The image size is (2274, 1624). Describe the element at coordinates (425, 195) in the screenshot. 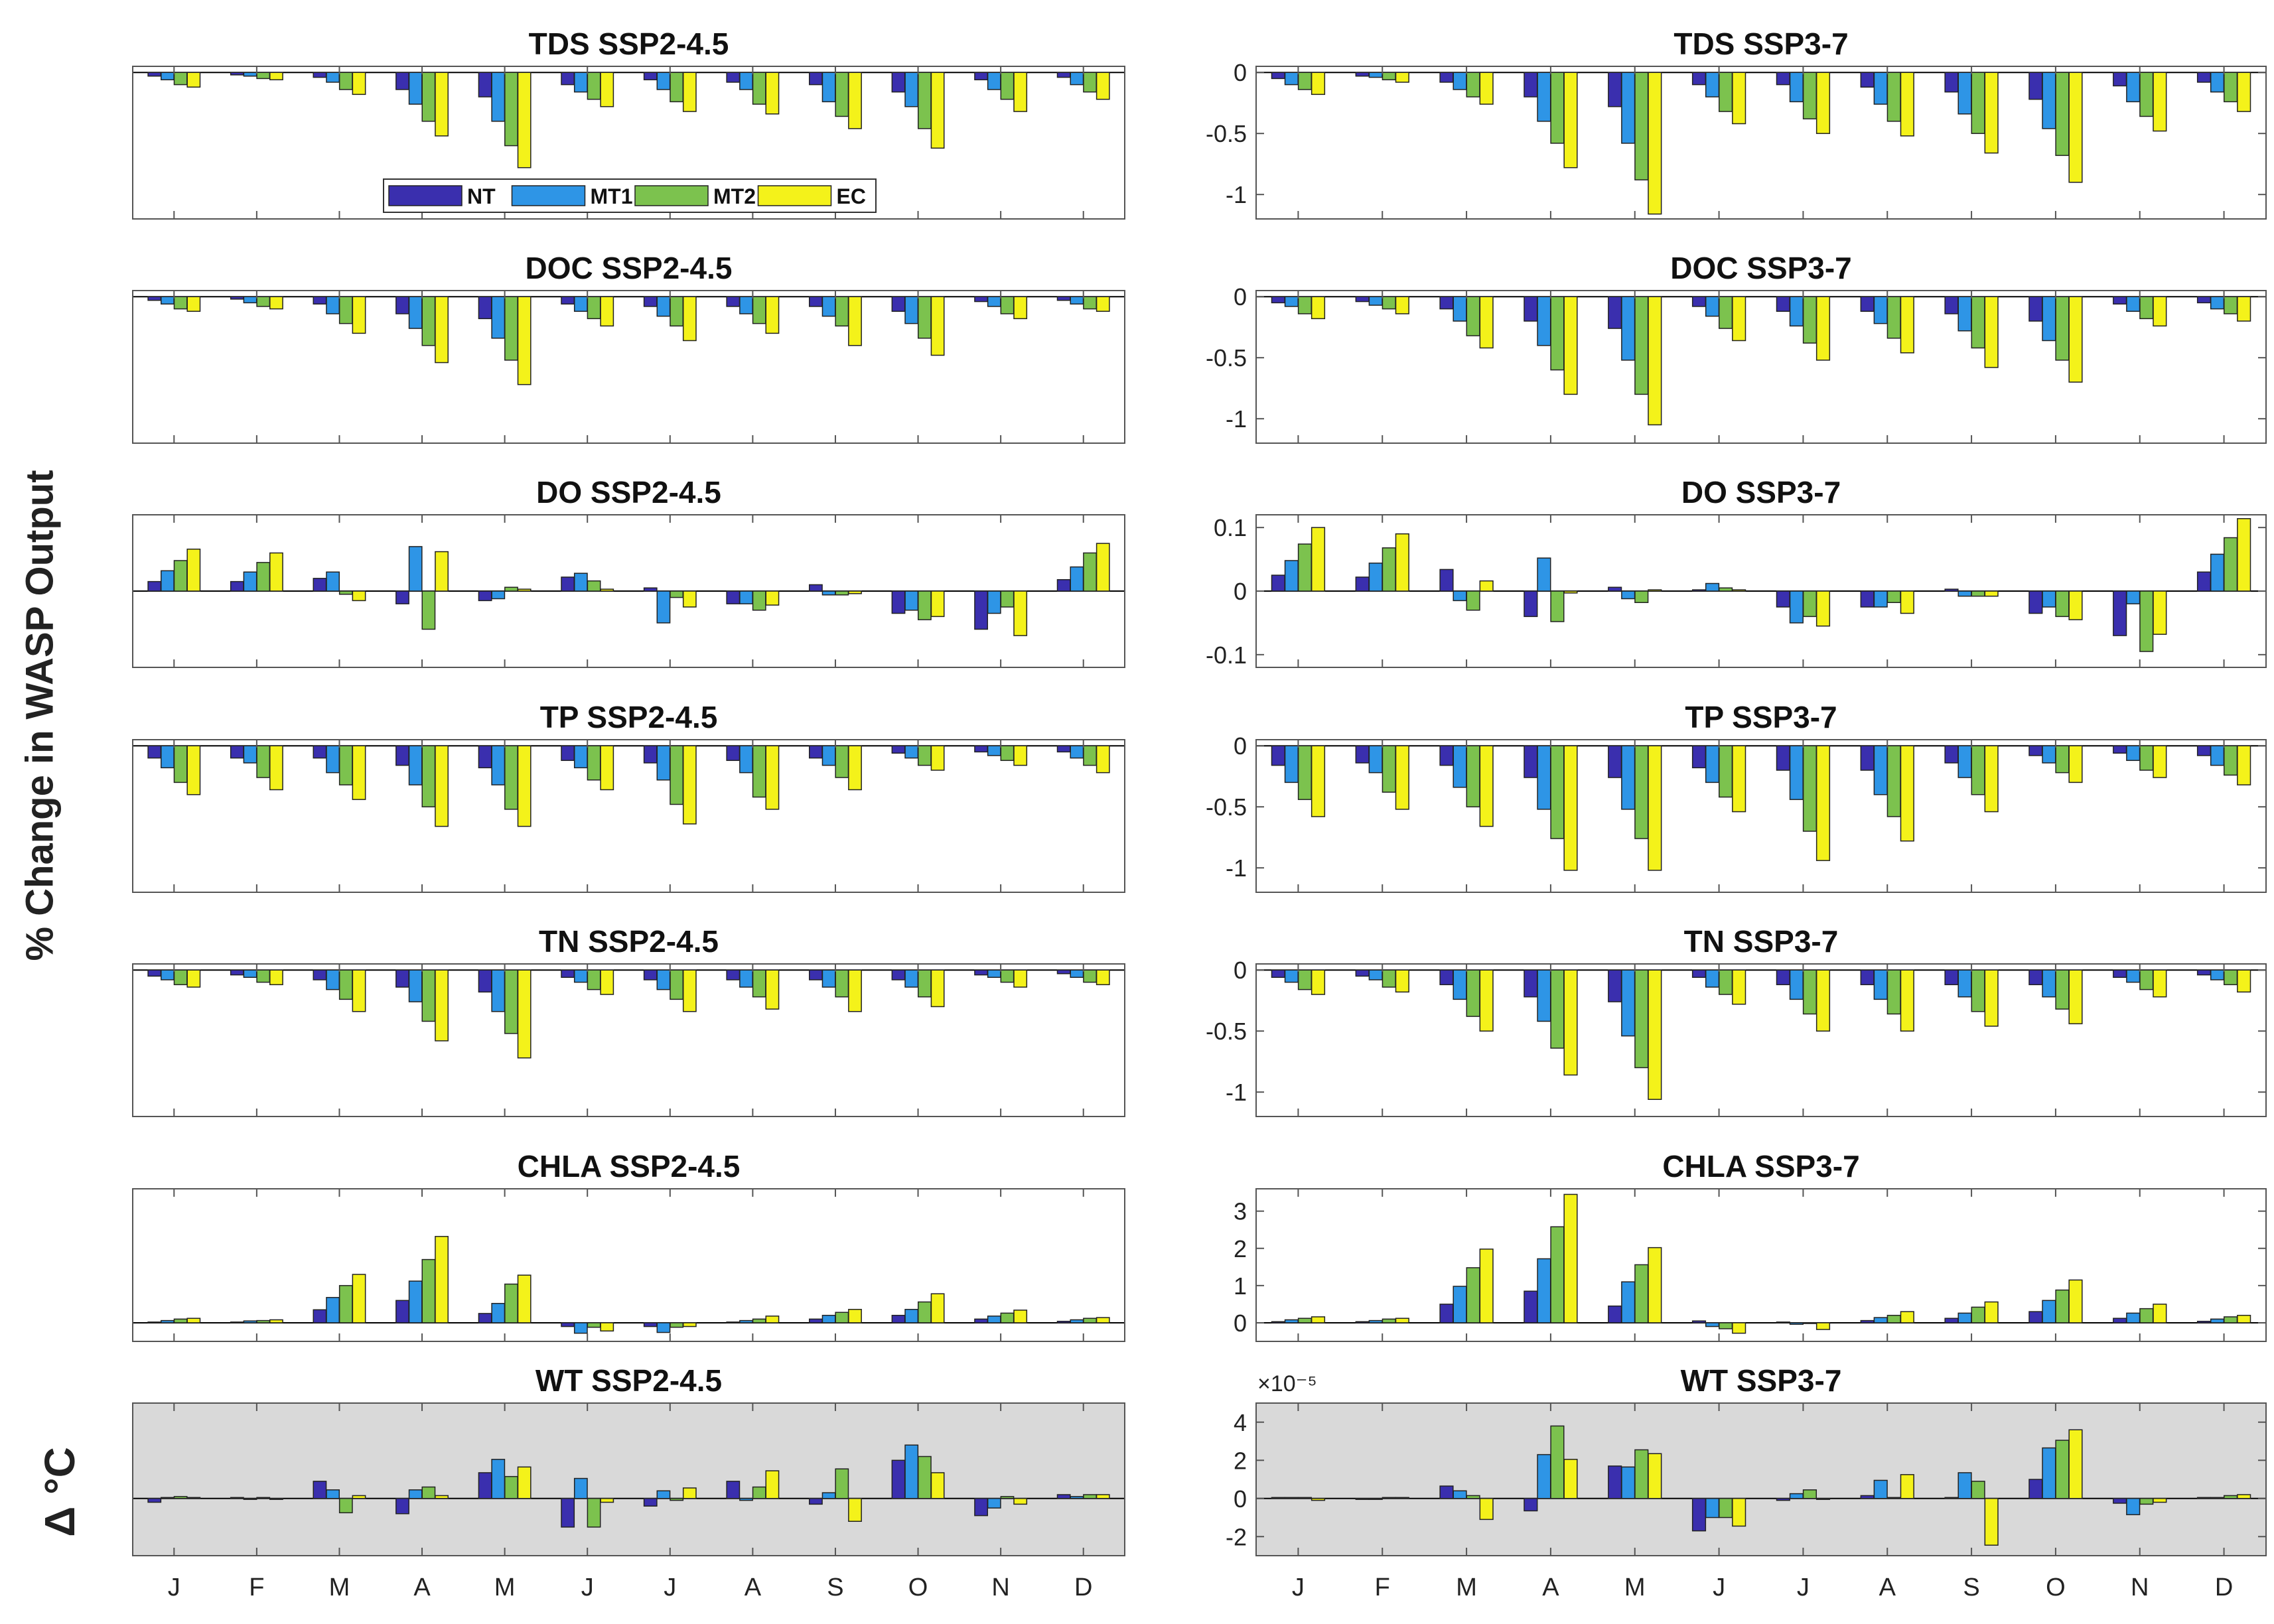

I see `legend-swatch-nt` at that location.